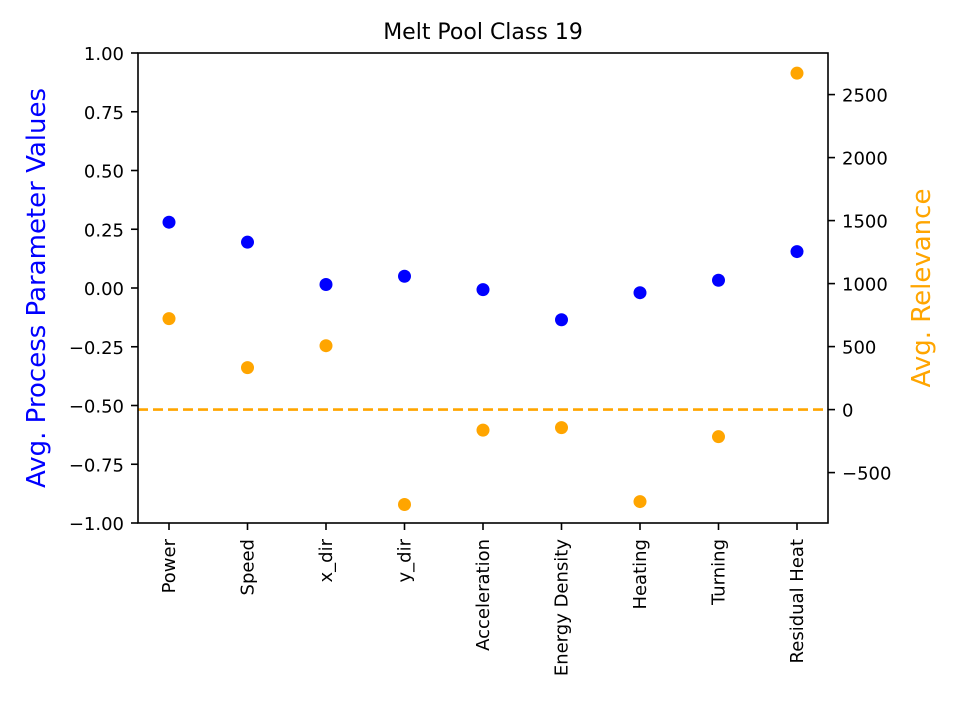  What do you see at coordinates (866, 474) in the screenshot?
I see `right-tick-label: −500` at bounding box center [866, 474].